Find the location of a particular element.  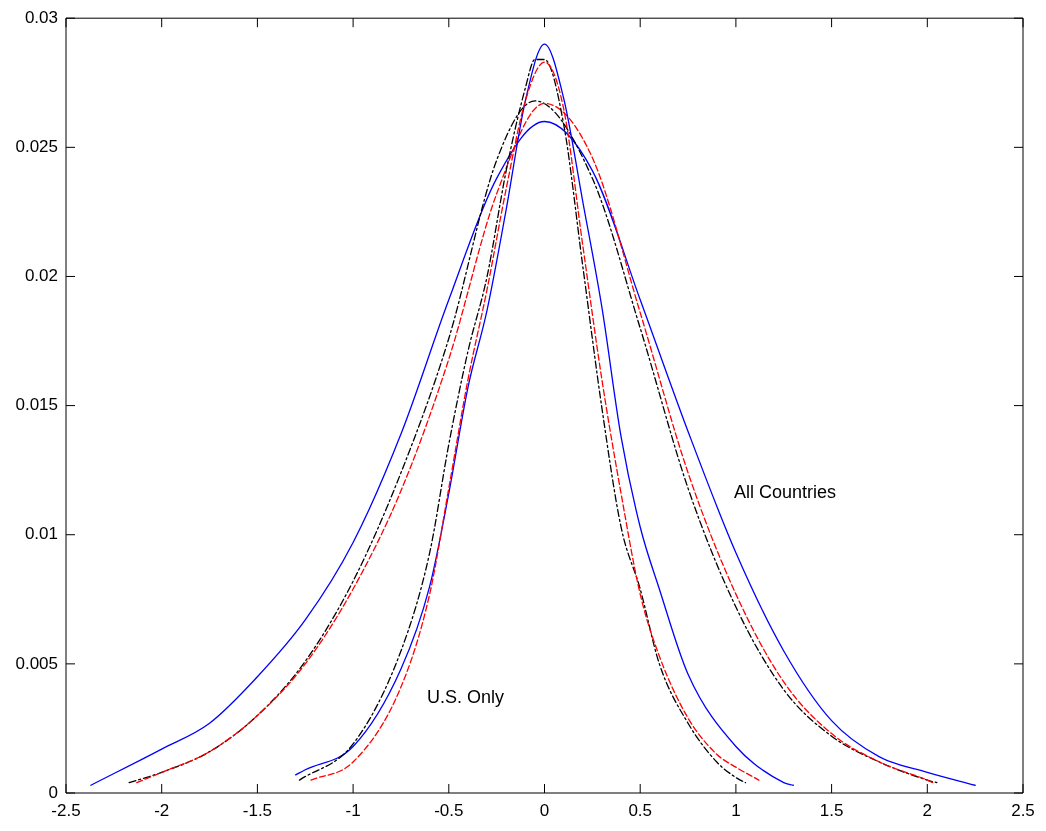

x-tick-label: -1 is located at coordinates (353, 810).